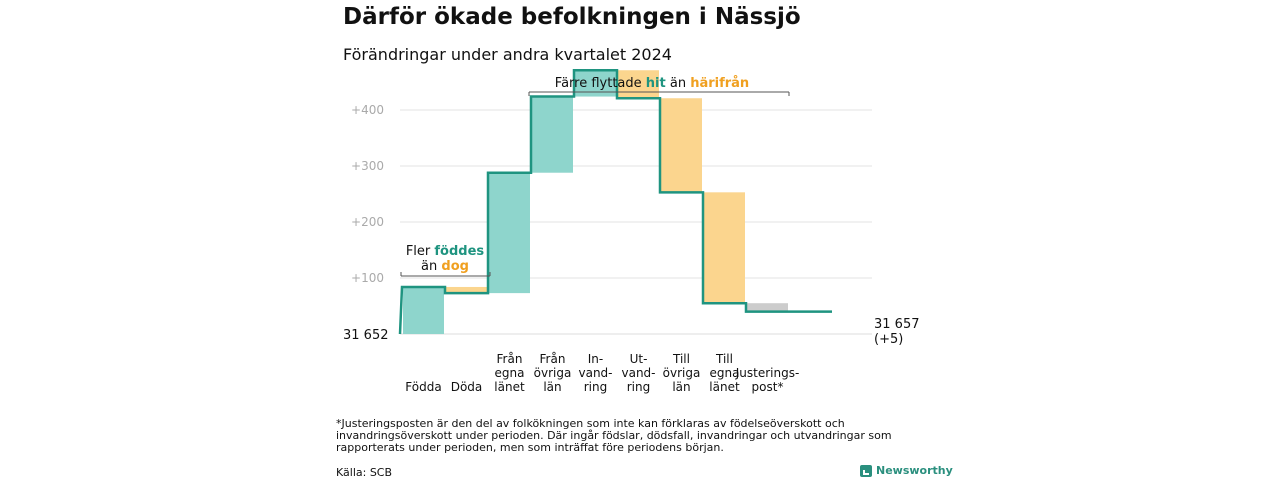 This screenshot has width=1280, height=480. Describe the element at coordinates (467, 387) in the screenshot. I see `x-tick-label: Döda` at that location.